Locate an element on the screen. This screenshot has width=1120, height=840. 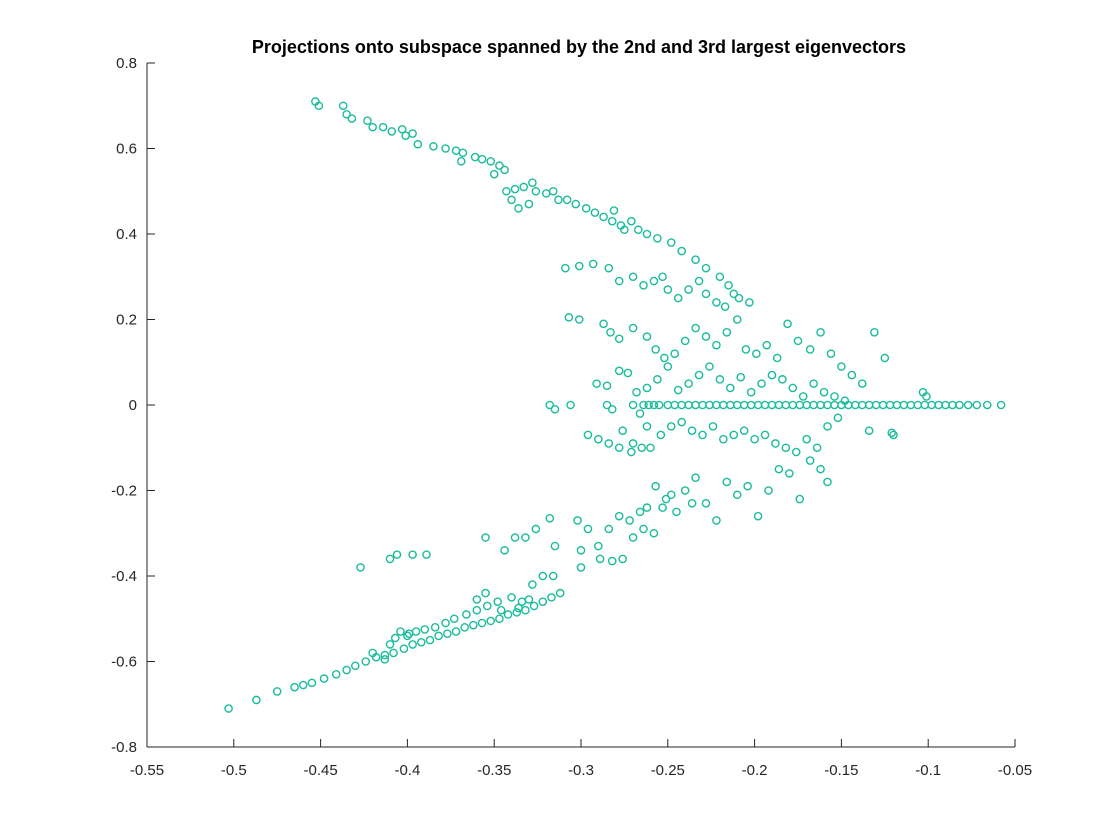
y-tick-label: -0.8 is located at coordinates (124, 747).